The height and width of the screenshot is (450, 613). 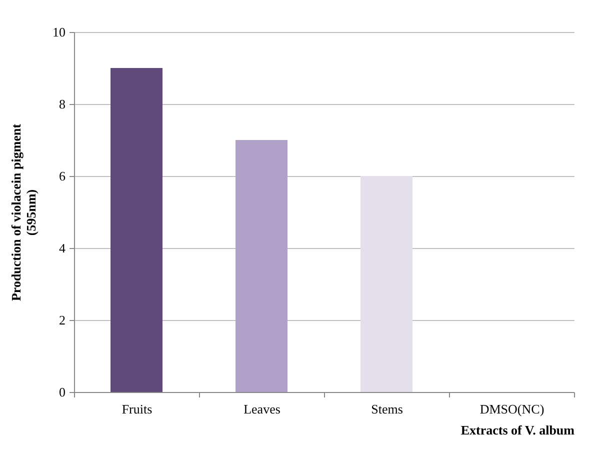 What do you see at coordinates (62, 176) in the screenshot?
I see `y-tick-label: 6` at bounding box center [62, 176].